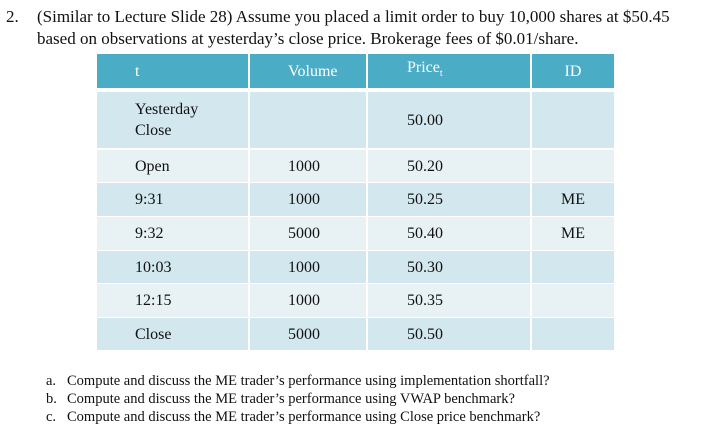 The width and height of the screenshot is (726, 441). What do you see at coordinates (449, 166) in the screenshot?
I see `table-cell: 50.20` at bounding box center [449, 166].